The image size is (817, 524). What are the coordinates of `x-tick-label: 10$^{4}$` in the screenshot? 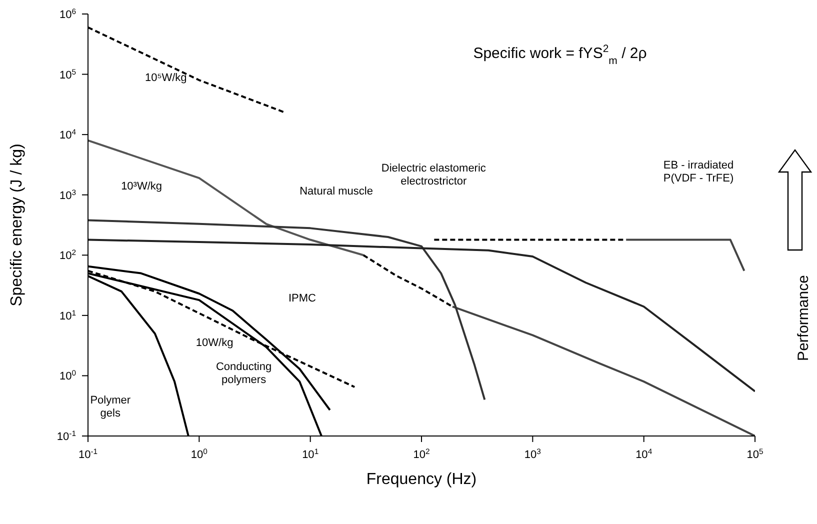 It's located at (644, 453).